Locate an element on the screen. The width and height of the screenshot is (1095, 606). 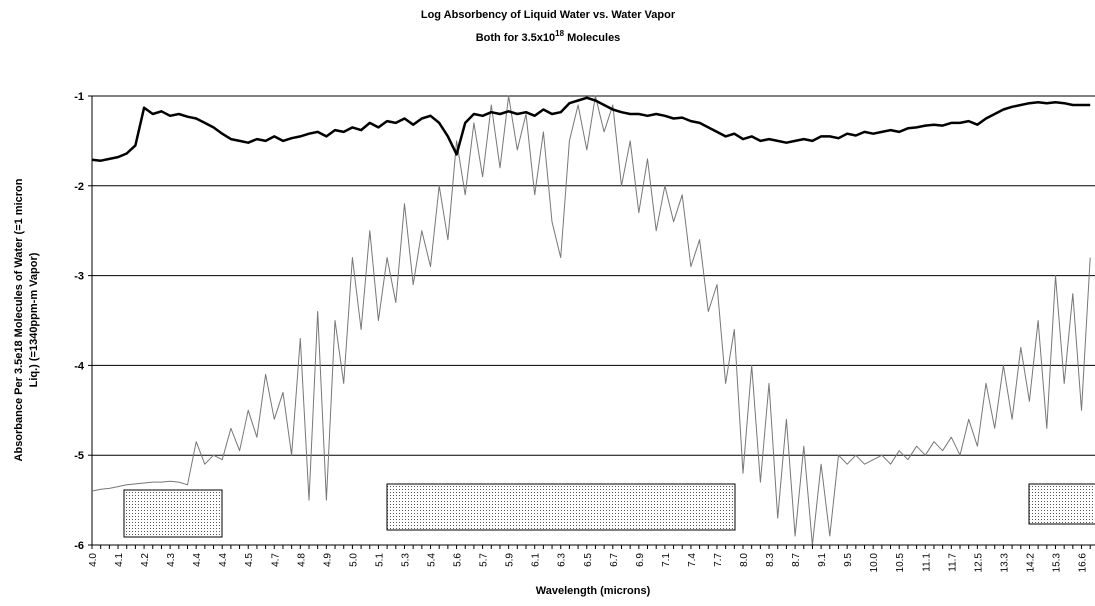
y-tick-label: -6 is located at coordinates (79, 546).